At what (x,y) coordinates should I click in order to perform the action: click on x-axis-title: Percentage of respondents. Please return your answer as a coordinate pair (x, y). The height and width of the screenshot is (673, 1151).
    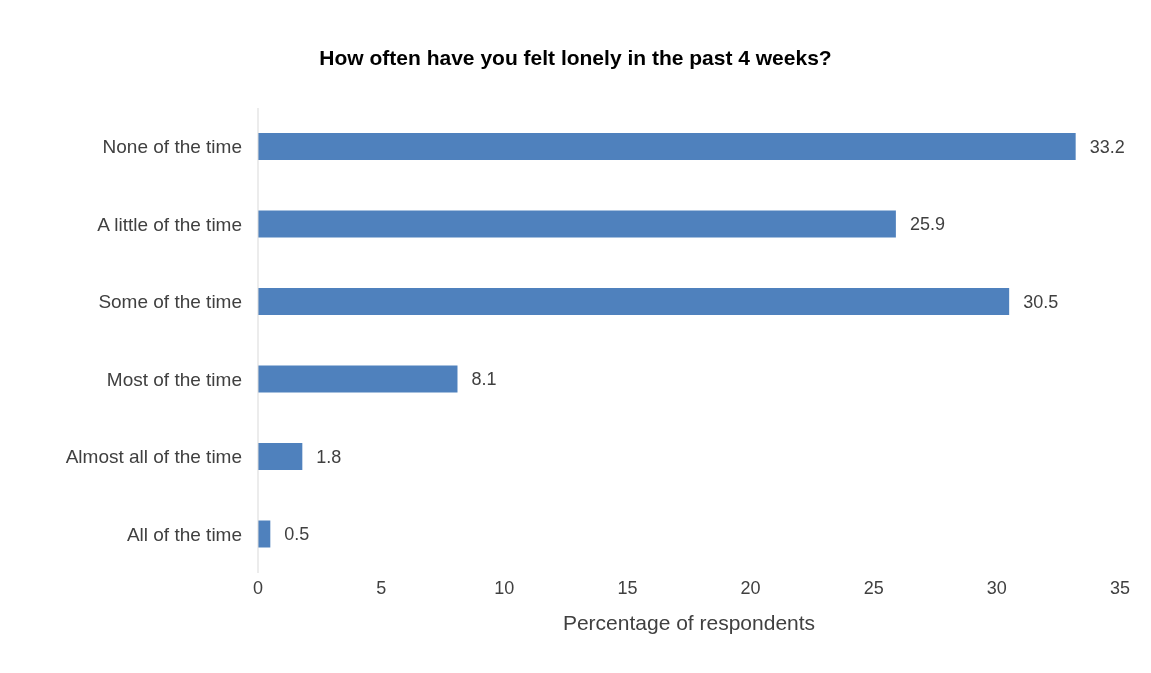
    Looking at the image, I should click on (689, 622).